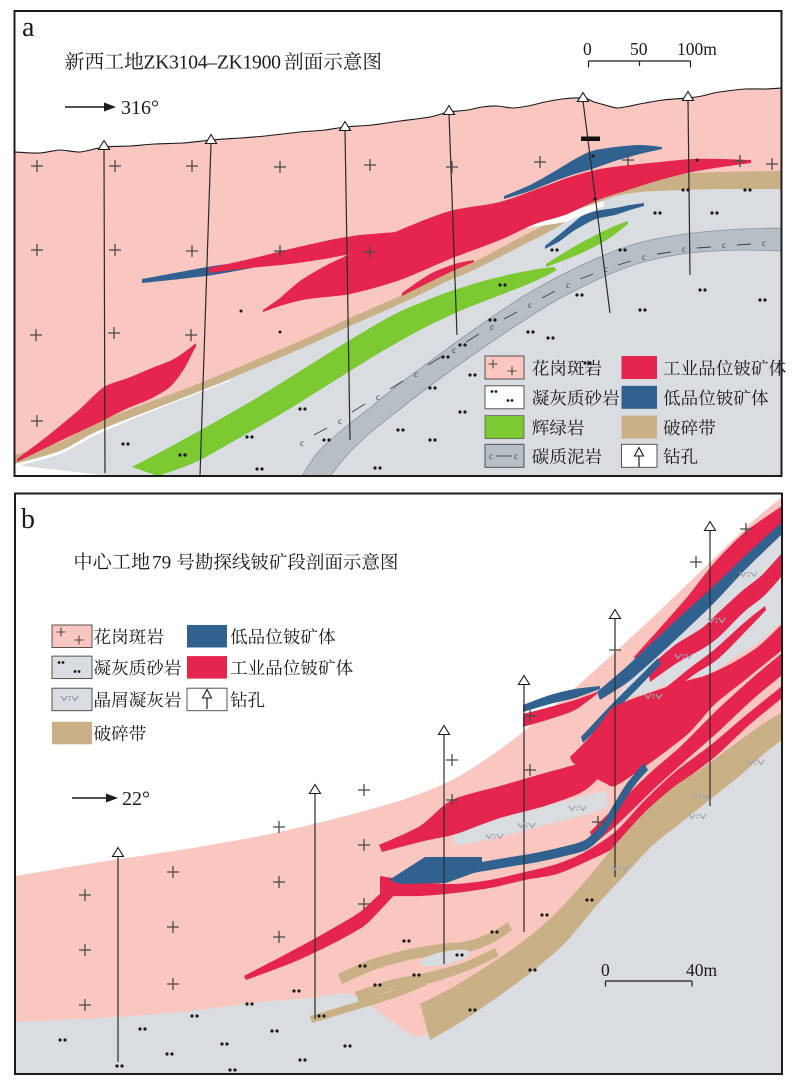 Image resolution: width=804 pixels, height=1080 pixels. Describe the element at coordinates (161, 563) in the screenshot. I see `svg-text: 79` at that location.